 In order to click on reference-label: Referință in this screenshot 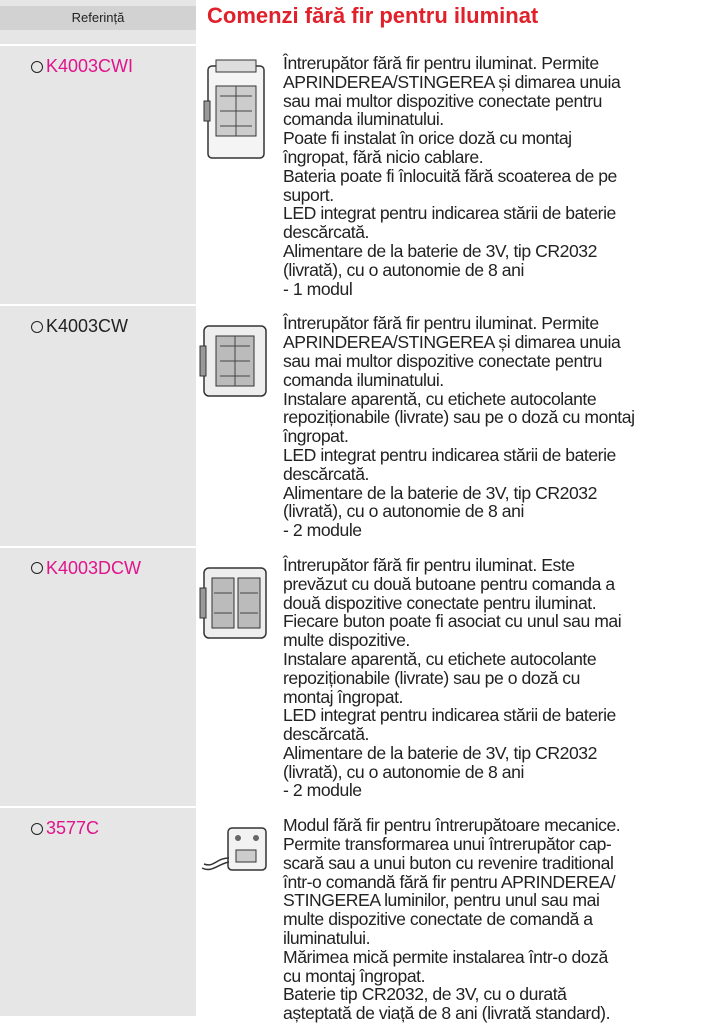, I will do `click(98, 18)`.